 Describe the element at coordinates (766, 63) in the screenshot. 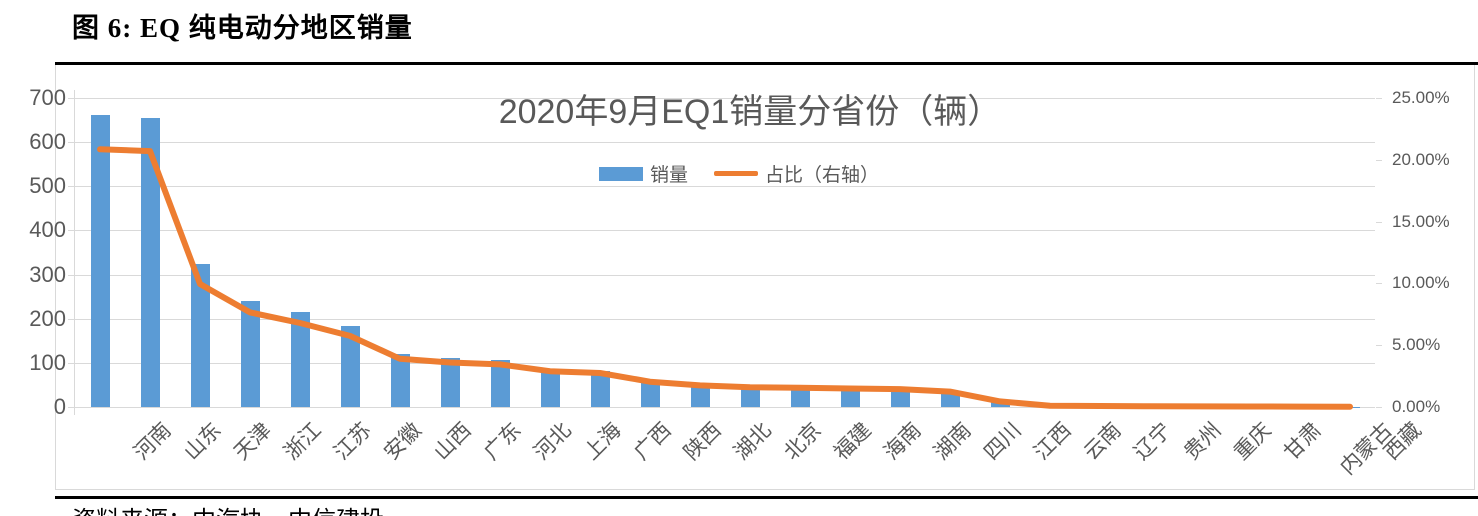

I see `caption-divider` at that location.